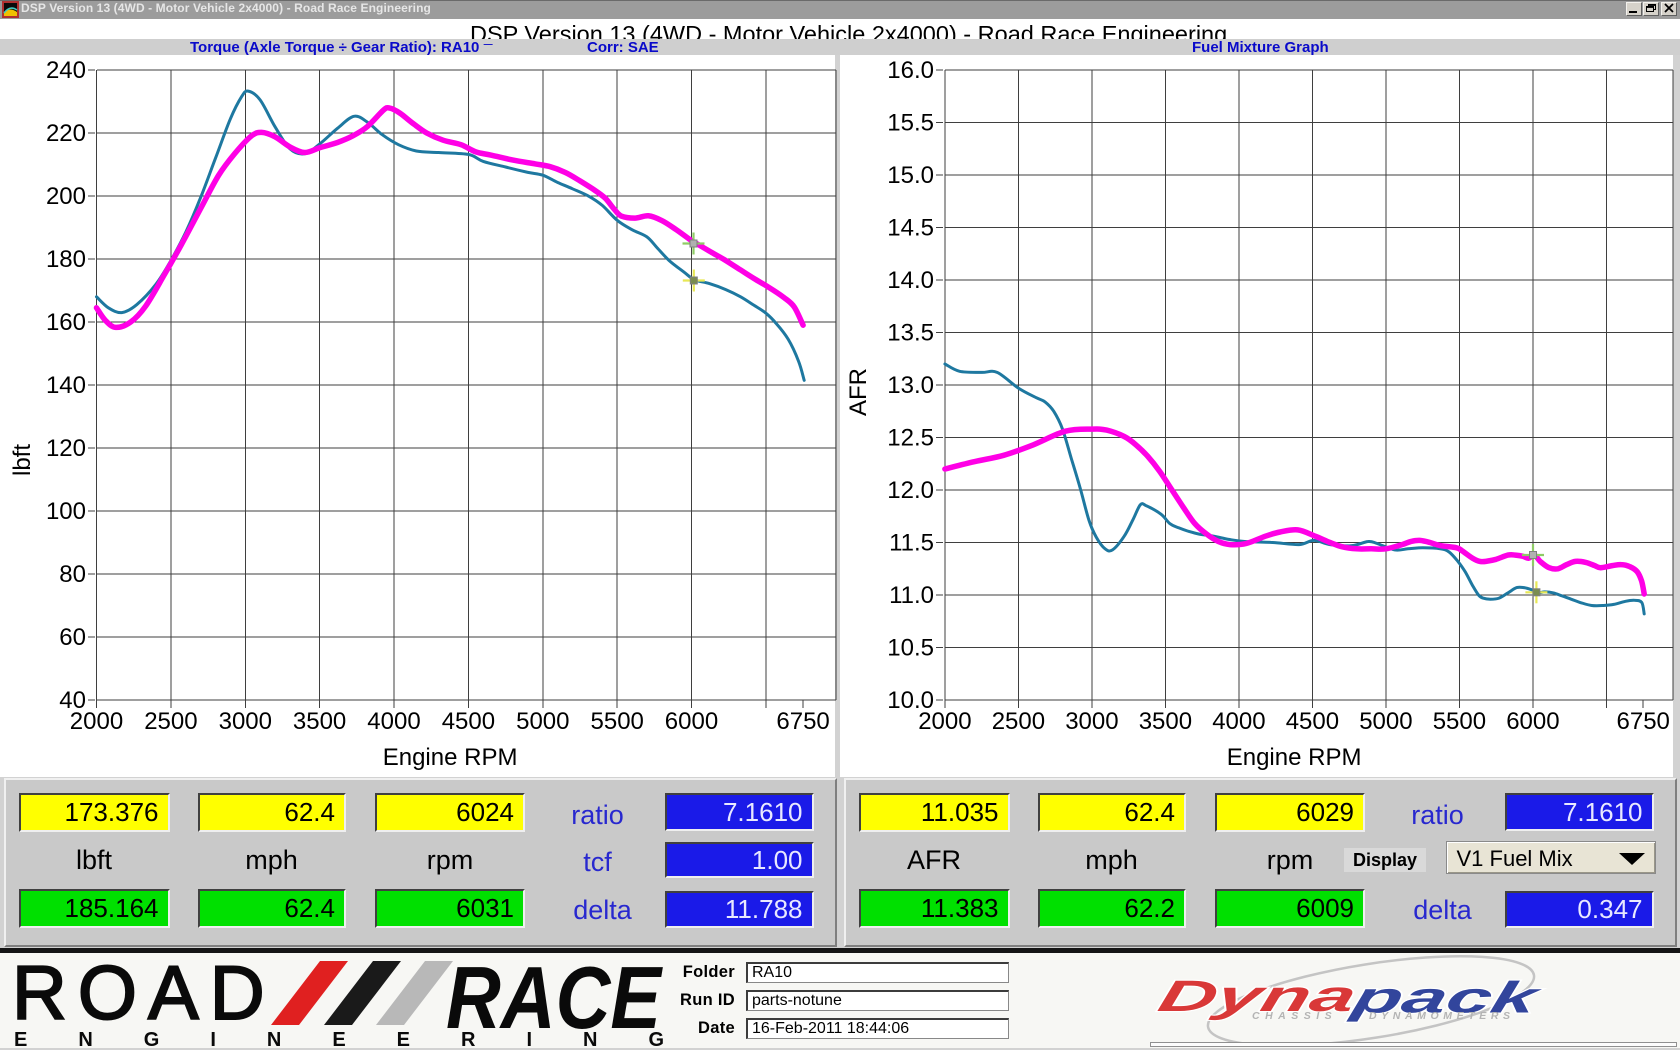  I want to click on svg-text: 11.5, so click(911, 543).